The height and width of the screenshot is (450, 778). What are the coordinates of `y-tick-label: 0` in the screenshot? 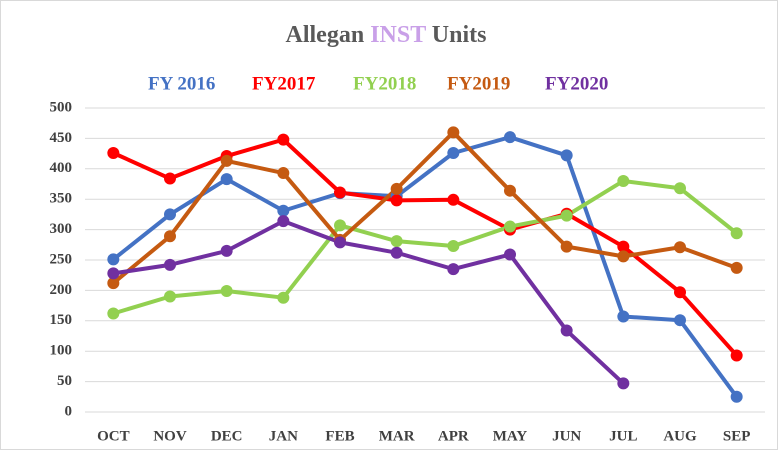 It's located at (69, 411).